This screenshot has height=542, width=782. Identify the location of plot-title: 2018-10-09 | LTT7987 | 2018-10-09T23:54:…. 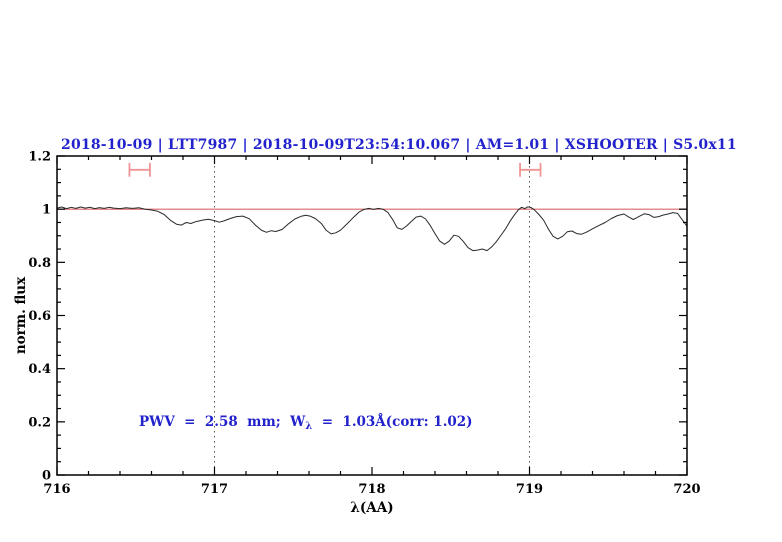
(399, 145).